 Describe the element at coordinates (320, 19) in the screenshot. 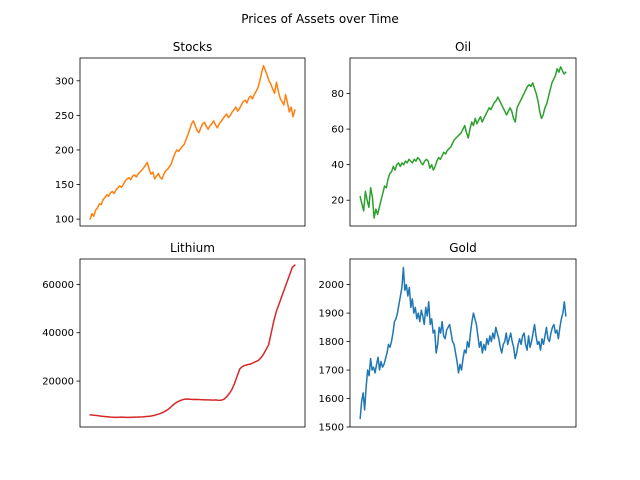

I see `figure-title: Prices of Assets over Time` at that location.